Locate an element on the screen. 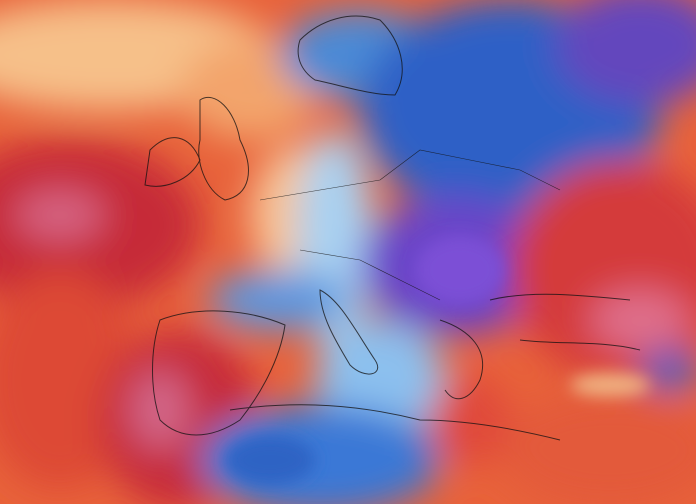 This screenshot has width=696, height=504. border is located at coordinates (410, 225).